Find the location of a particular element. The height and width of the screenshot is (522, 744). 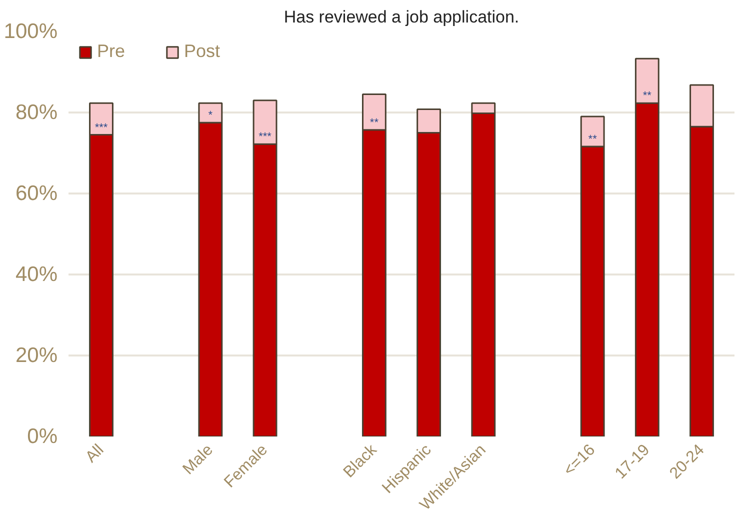

legend-label: Post is located at coordinates (202, 51).